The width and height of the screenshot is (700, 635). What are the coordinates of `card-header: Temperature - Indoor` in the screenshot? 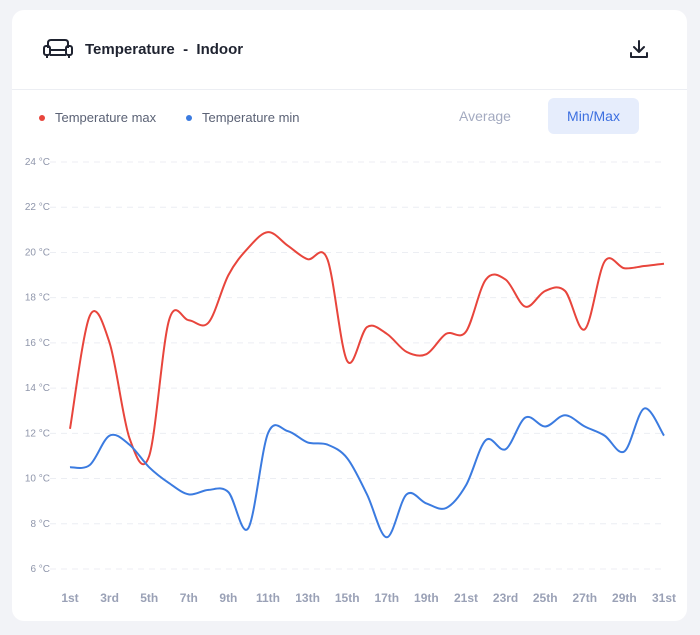 It's located at (349, 50).